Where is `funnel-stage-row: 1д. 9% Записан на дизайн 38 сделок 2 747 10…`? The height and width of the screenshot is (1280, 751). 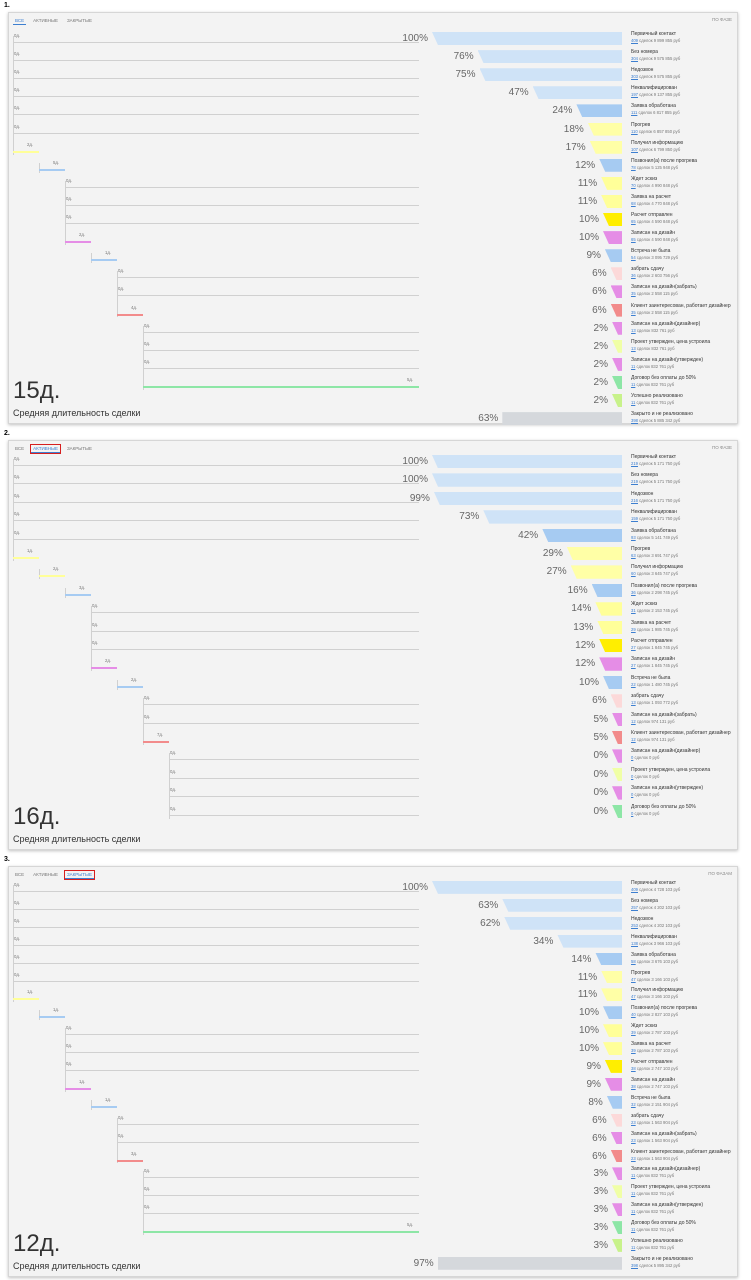 funnel-stage-row: 1д. 9% Записан на дизайн 38 сделок 2 747 10… is located at coordinates (373, 1085).